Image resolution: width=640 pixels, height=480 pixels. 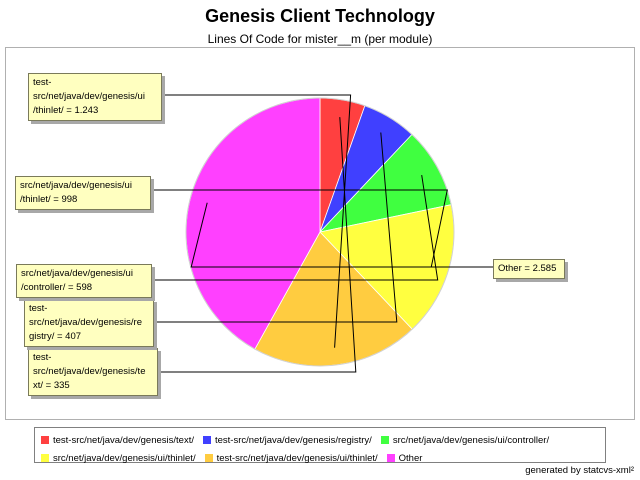 I want to click on chart-title: Genesis Client Technology, so click(x=320, y=16).